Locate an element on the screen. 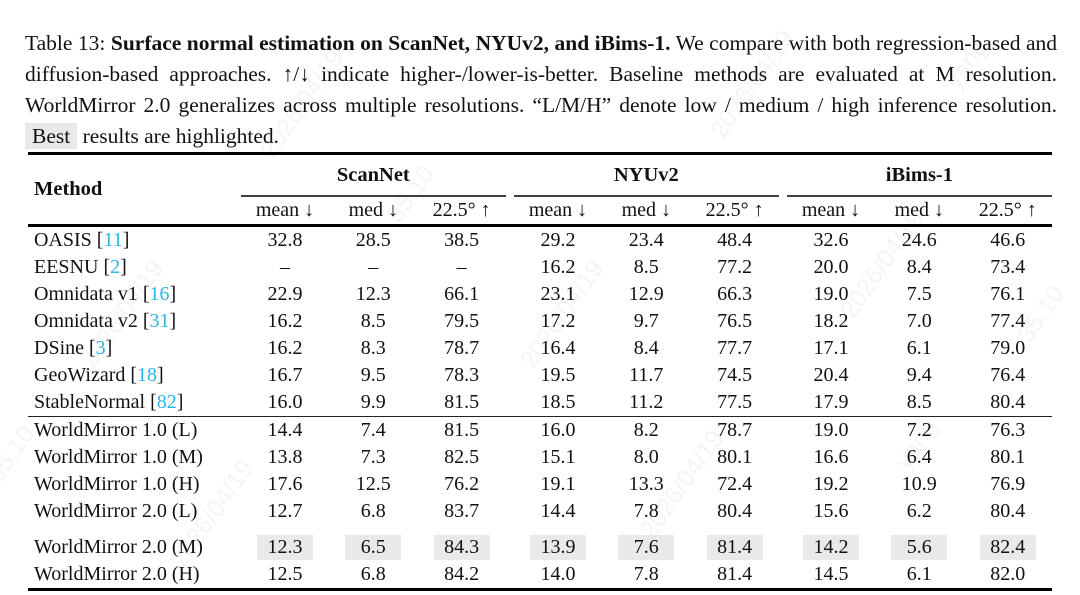 Image resolution: width=1080 pixels, height=595 pixels. metric-value: 76.4 is located at coordinates (1008, 375).